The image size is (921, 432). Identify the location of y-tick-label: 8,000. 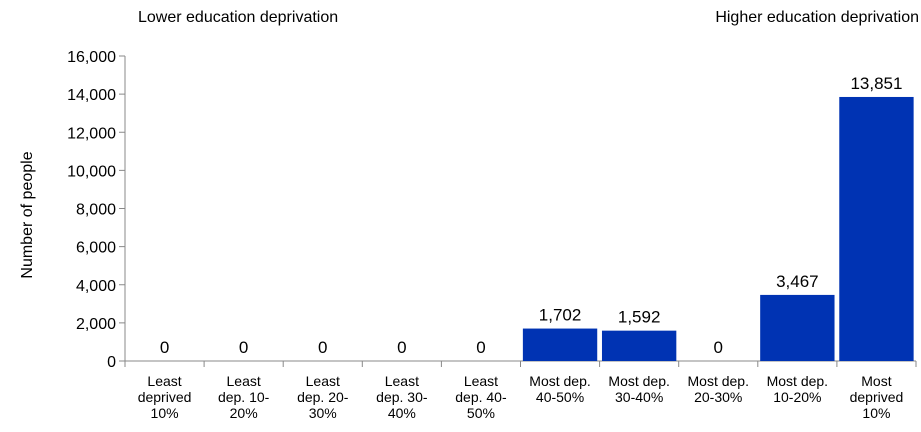
(96, 210).